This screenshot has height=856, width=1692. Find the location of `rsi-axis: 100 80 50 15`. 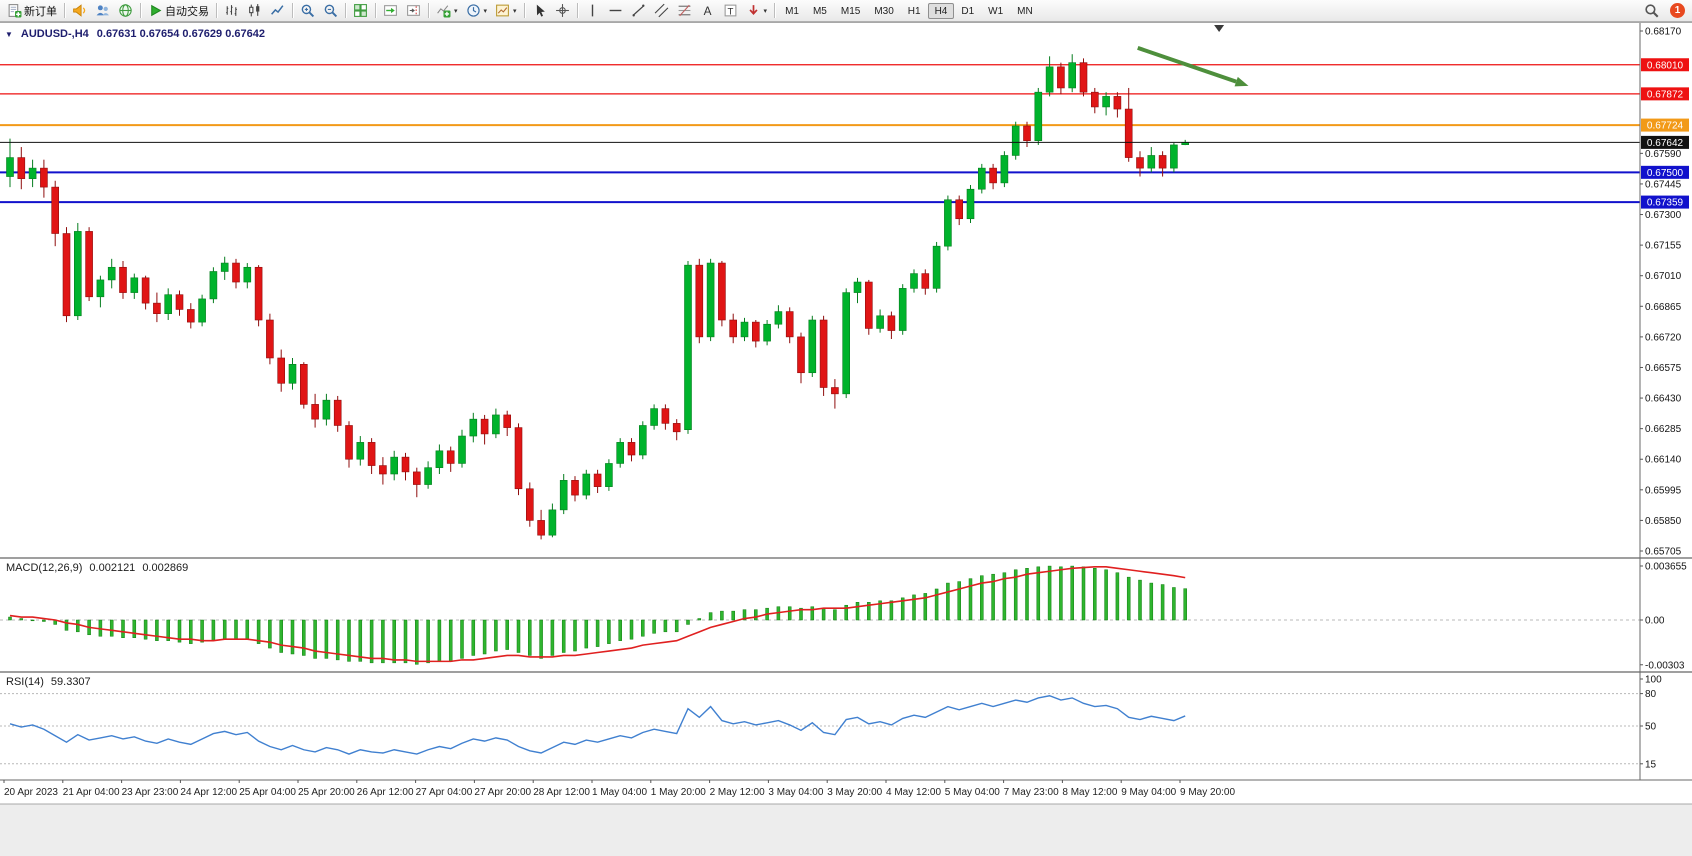

rsi-axis: 100 80 50 15 is located at coordinates (1651, 723).